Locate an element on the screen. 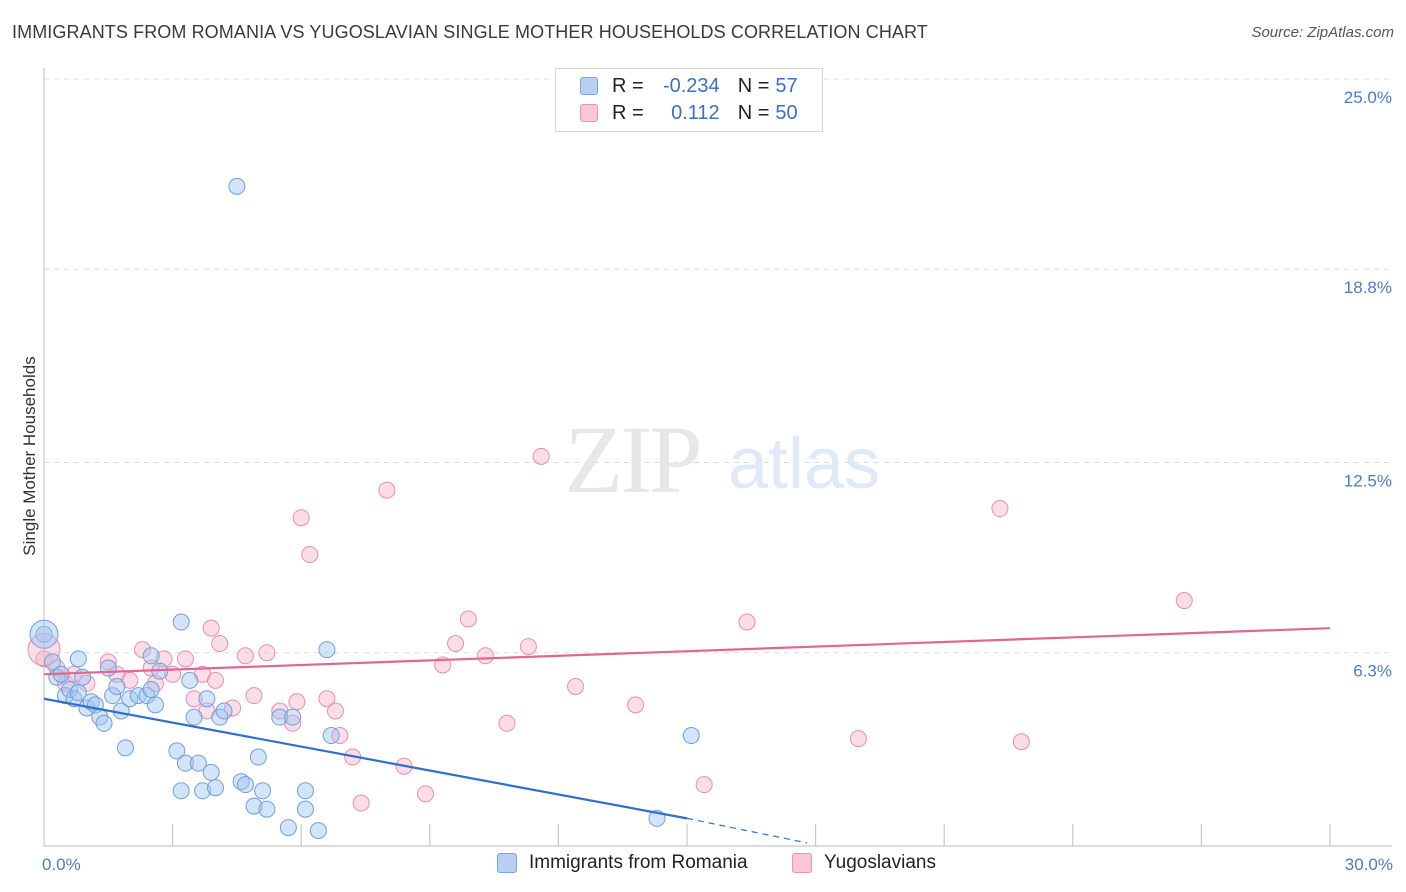 The image size is (1406, 892). romania-trend-line is located at coordinates (365, 758).